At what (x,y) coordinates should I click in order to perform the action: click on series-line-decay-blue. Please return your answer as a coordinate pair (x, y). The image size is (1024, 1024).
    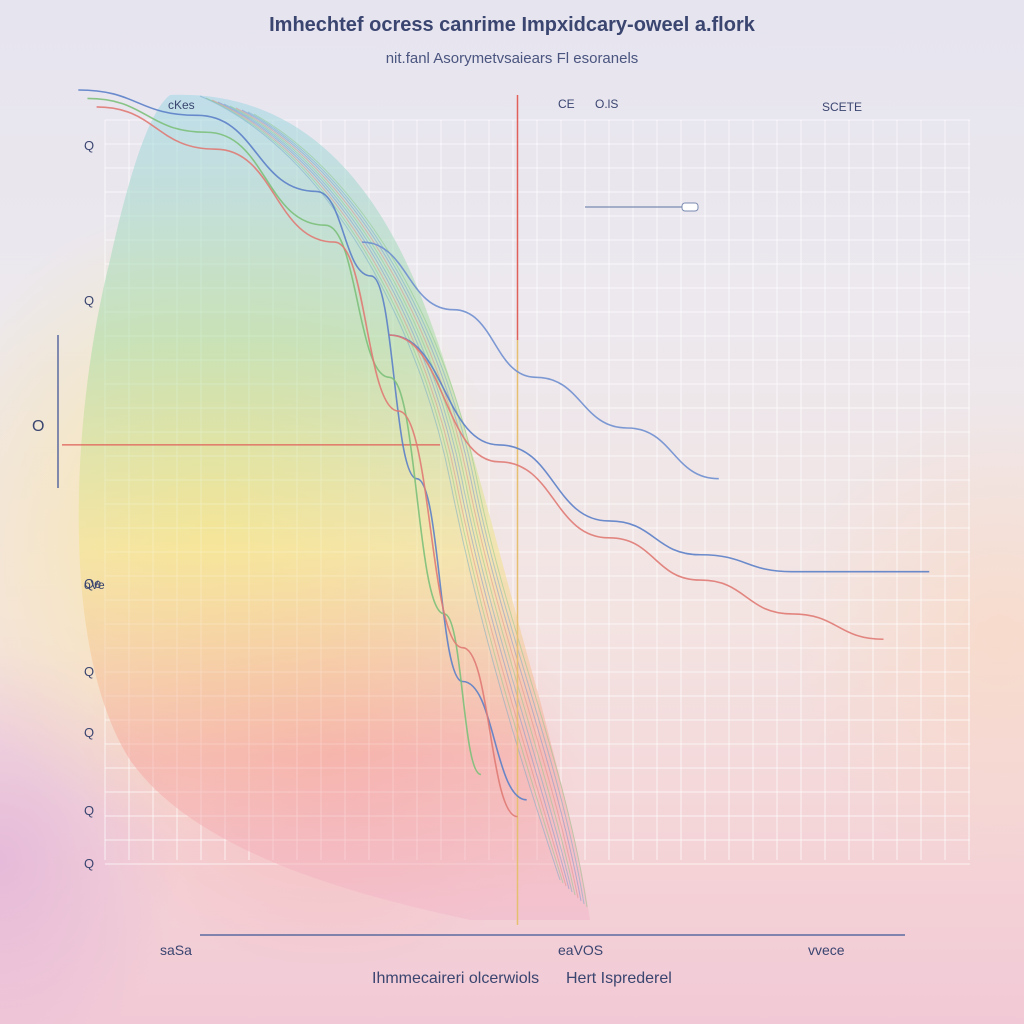
    Looking at the image, I should click on (659, 453).